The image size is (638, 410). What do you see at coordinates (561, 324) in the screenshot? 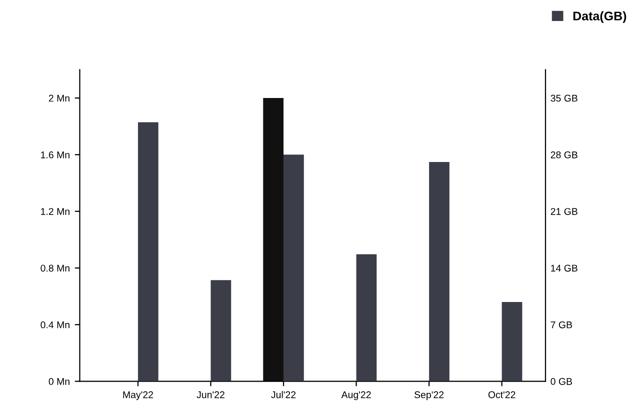
I see `y2-tick-label: 7 GB` at bounding box center [561, 324].